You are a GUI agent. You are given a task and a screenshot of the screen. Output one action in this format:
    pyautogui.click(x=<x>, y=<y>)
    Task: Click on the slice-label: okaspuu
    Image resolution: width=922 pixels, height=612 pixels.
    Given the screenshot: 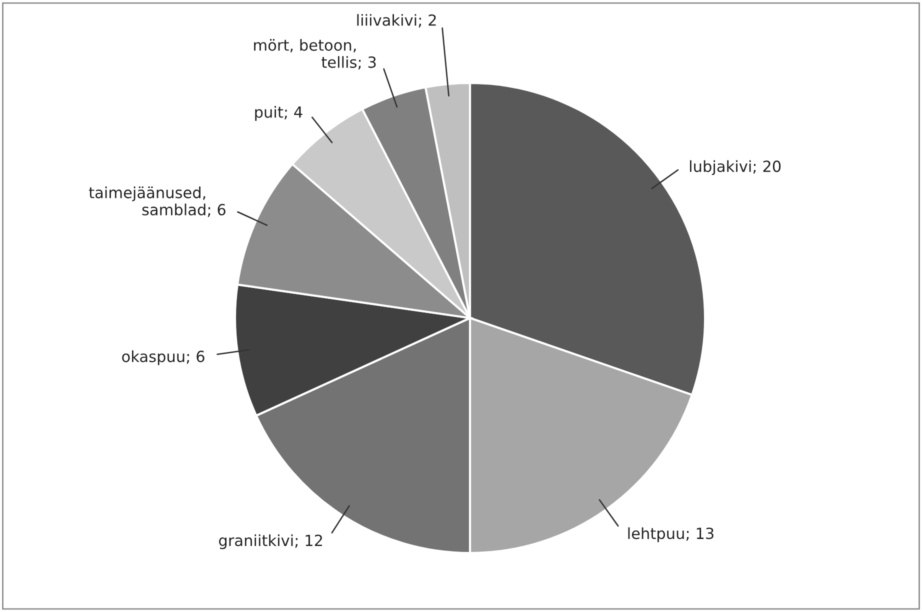 What is the action you would take?
    pyautogui.click(x=153, y=358)
    